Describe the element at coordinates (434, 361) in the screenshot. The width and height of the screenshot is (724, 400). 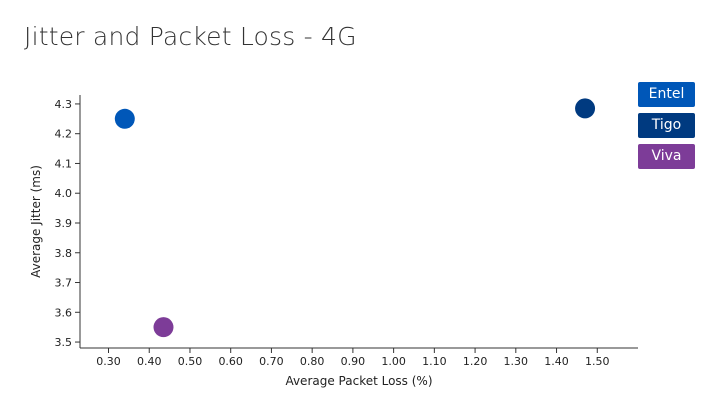
I see `x-tick-label: 1.10` at that location.